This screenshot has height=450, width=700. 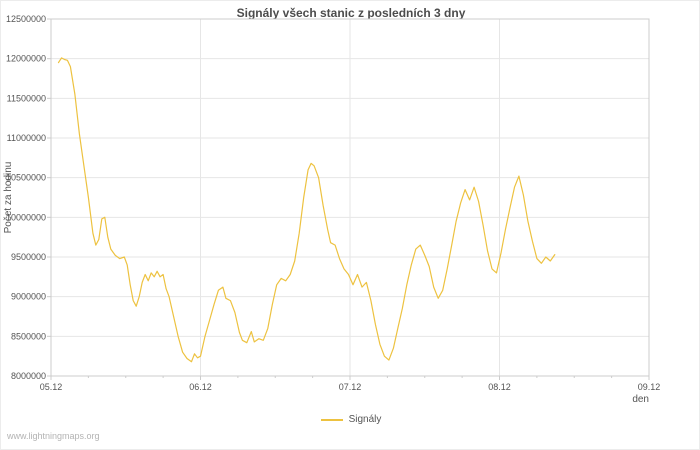 What do you see at coordinates (331, 419) in the screenshot?
I see `legend-line-swatch` at bounding box center [331, 419].